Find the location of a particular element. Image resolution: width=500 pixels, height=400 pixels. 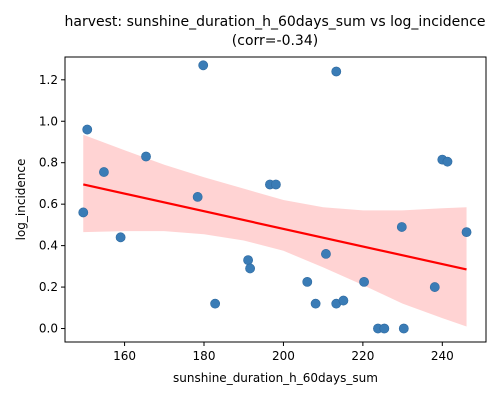

y-tick-label: 0.4 is located at coordinates (48, 246).